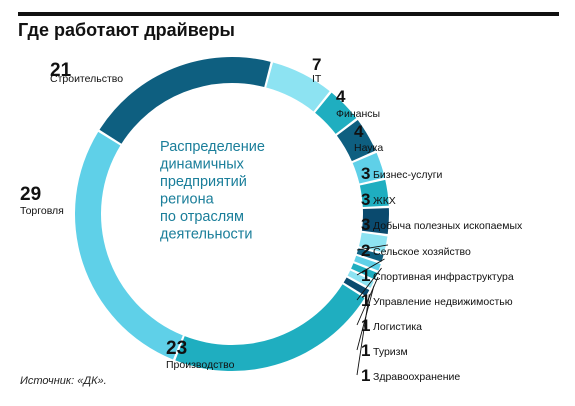 This screenshot has height=406, width=575. Describe the element at coordinates (443, 277) in the screenshot. I see `slice-category-label: Спортивная инфраструктура` at that location.